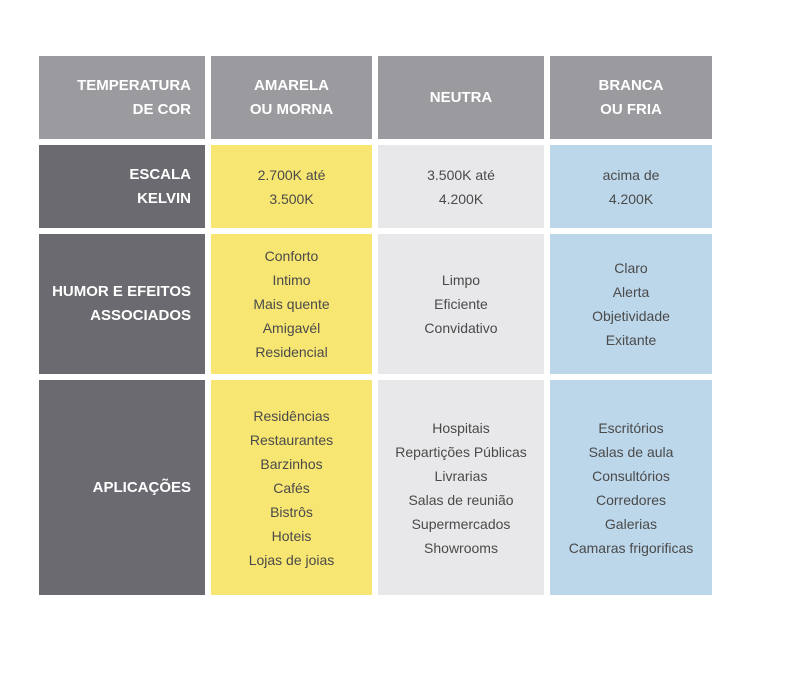 The image size is (800, 683). What do you see at coordinates (631, 451) in the screenshot?
I see `cell-text: Salas de aula` at bounding box center [631, 451].